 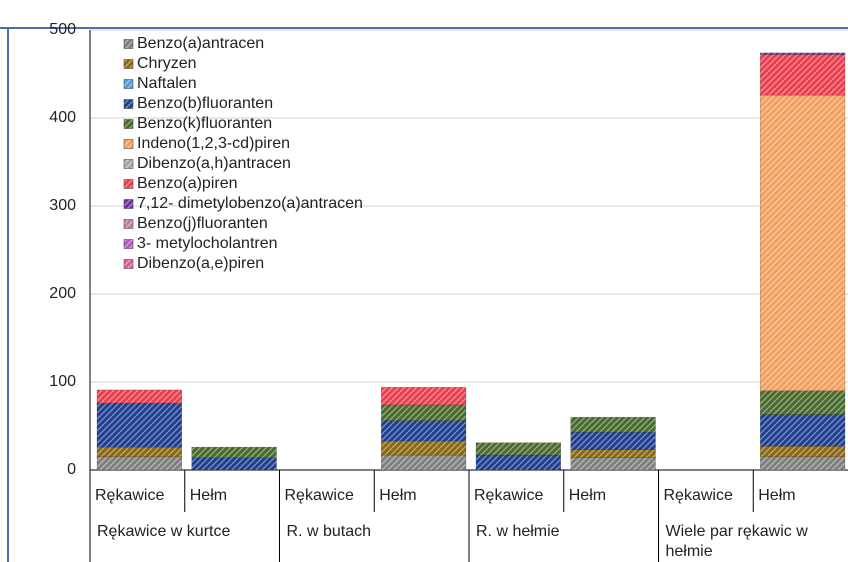 What do you see at coordinates (62, 381) in the screenshot?
I see `y-tick-label: 100` at bounding box center [62, 381].